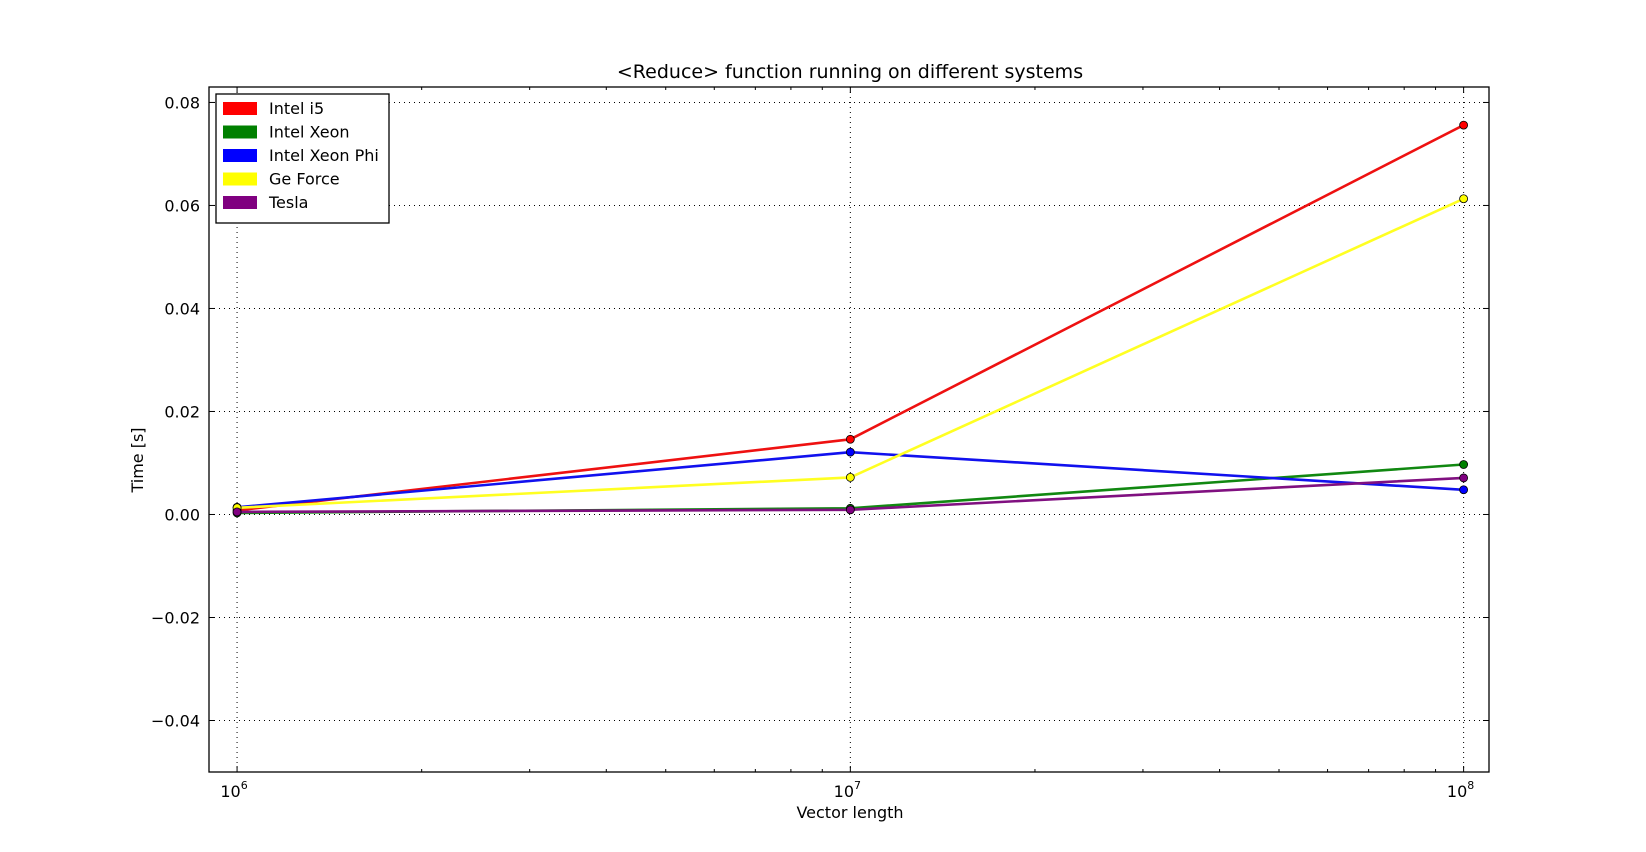 The height and width of the screenshot is (852, 1646). What do you see at coordinates (175, 617) in the screenshot?
I see `y-tick-label: −0.02` at bounding box center [175, 617].